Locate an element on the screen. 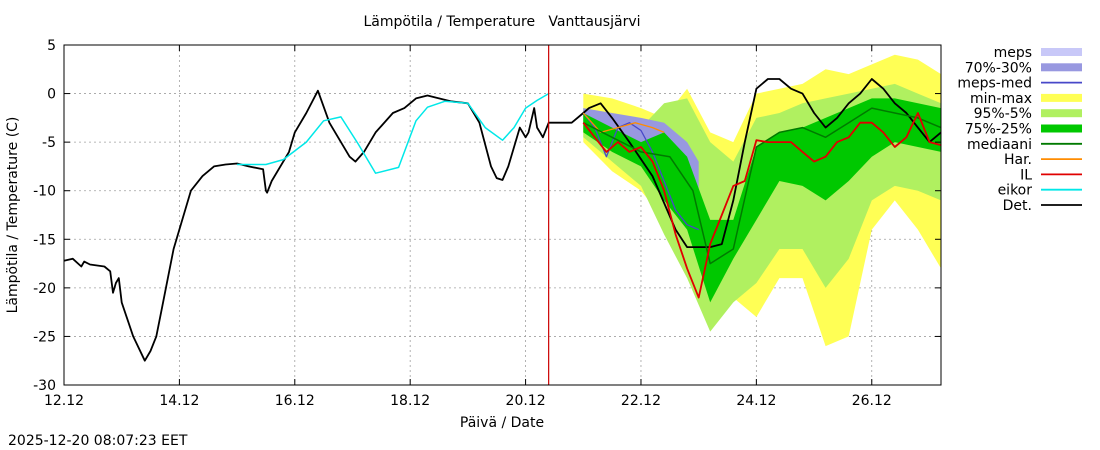  x-tick-label: 16.12 is located at coordinates (295, 401).